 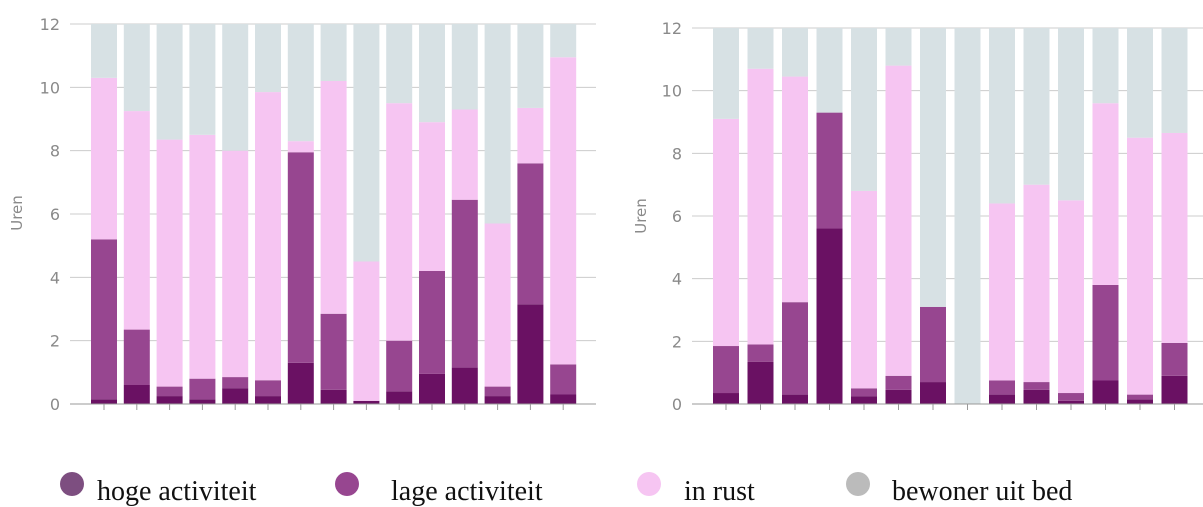 I want to click on left-bar-14-uit_bed, so click(x=530, y=66).